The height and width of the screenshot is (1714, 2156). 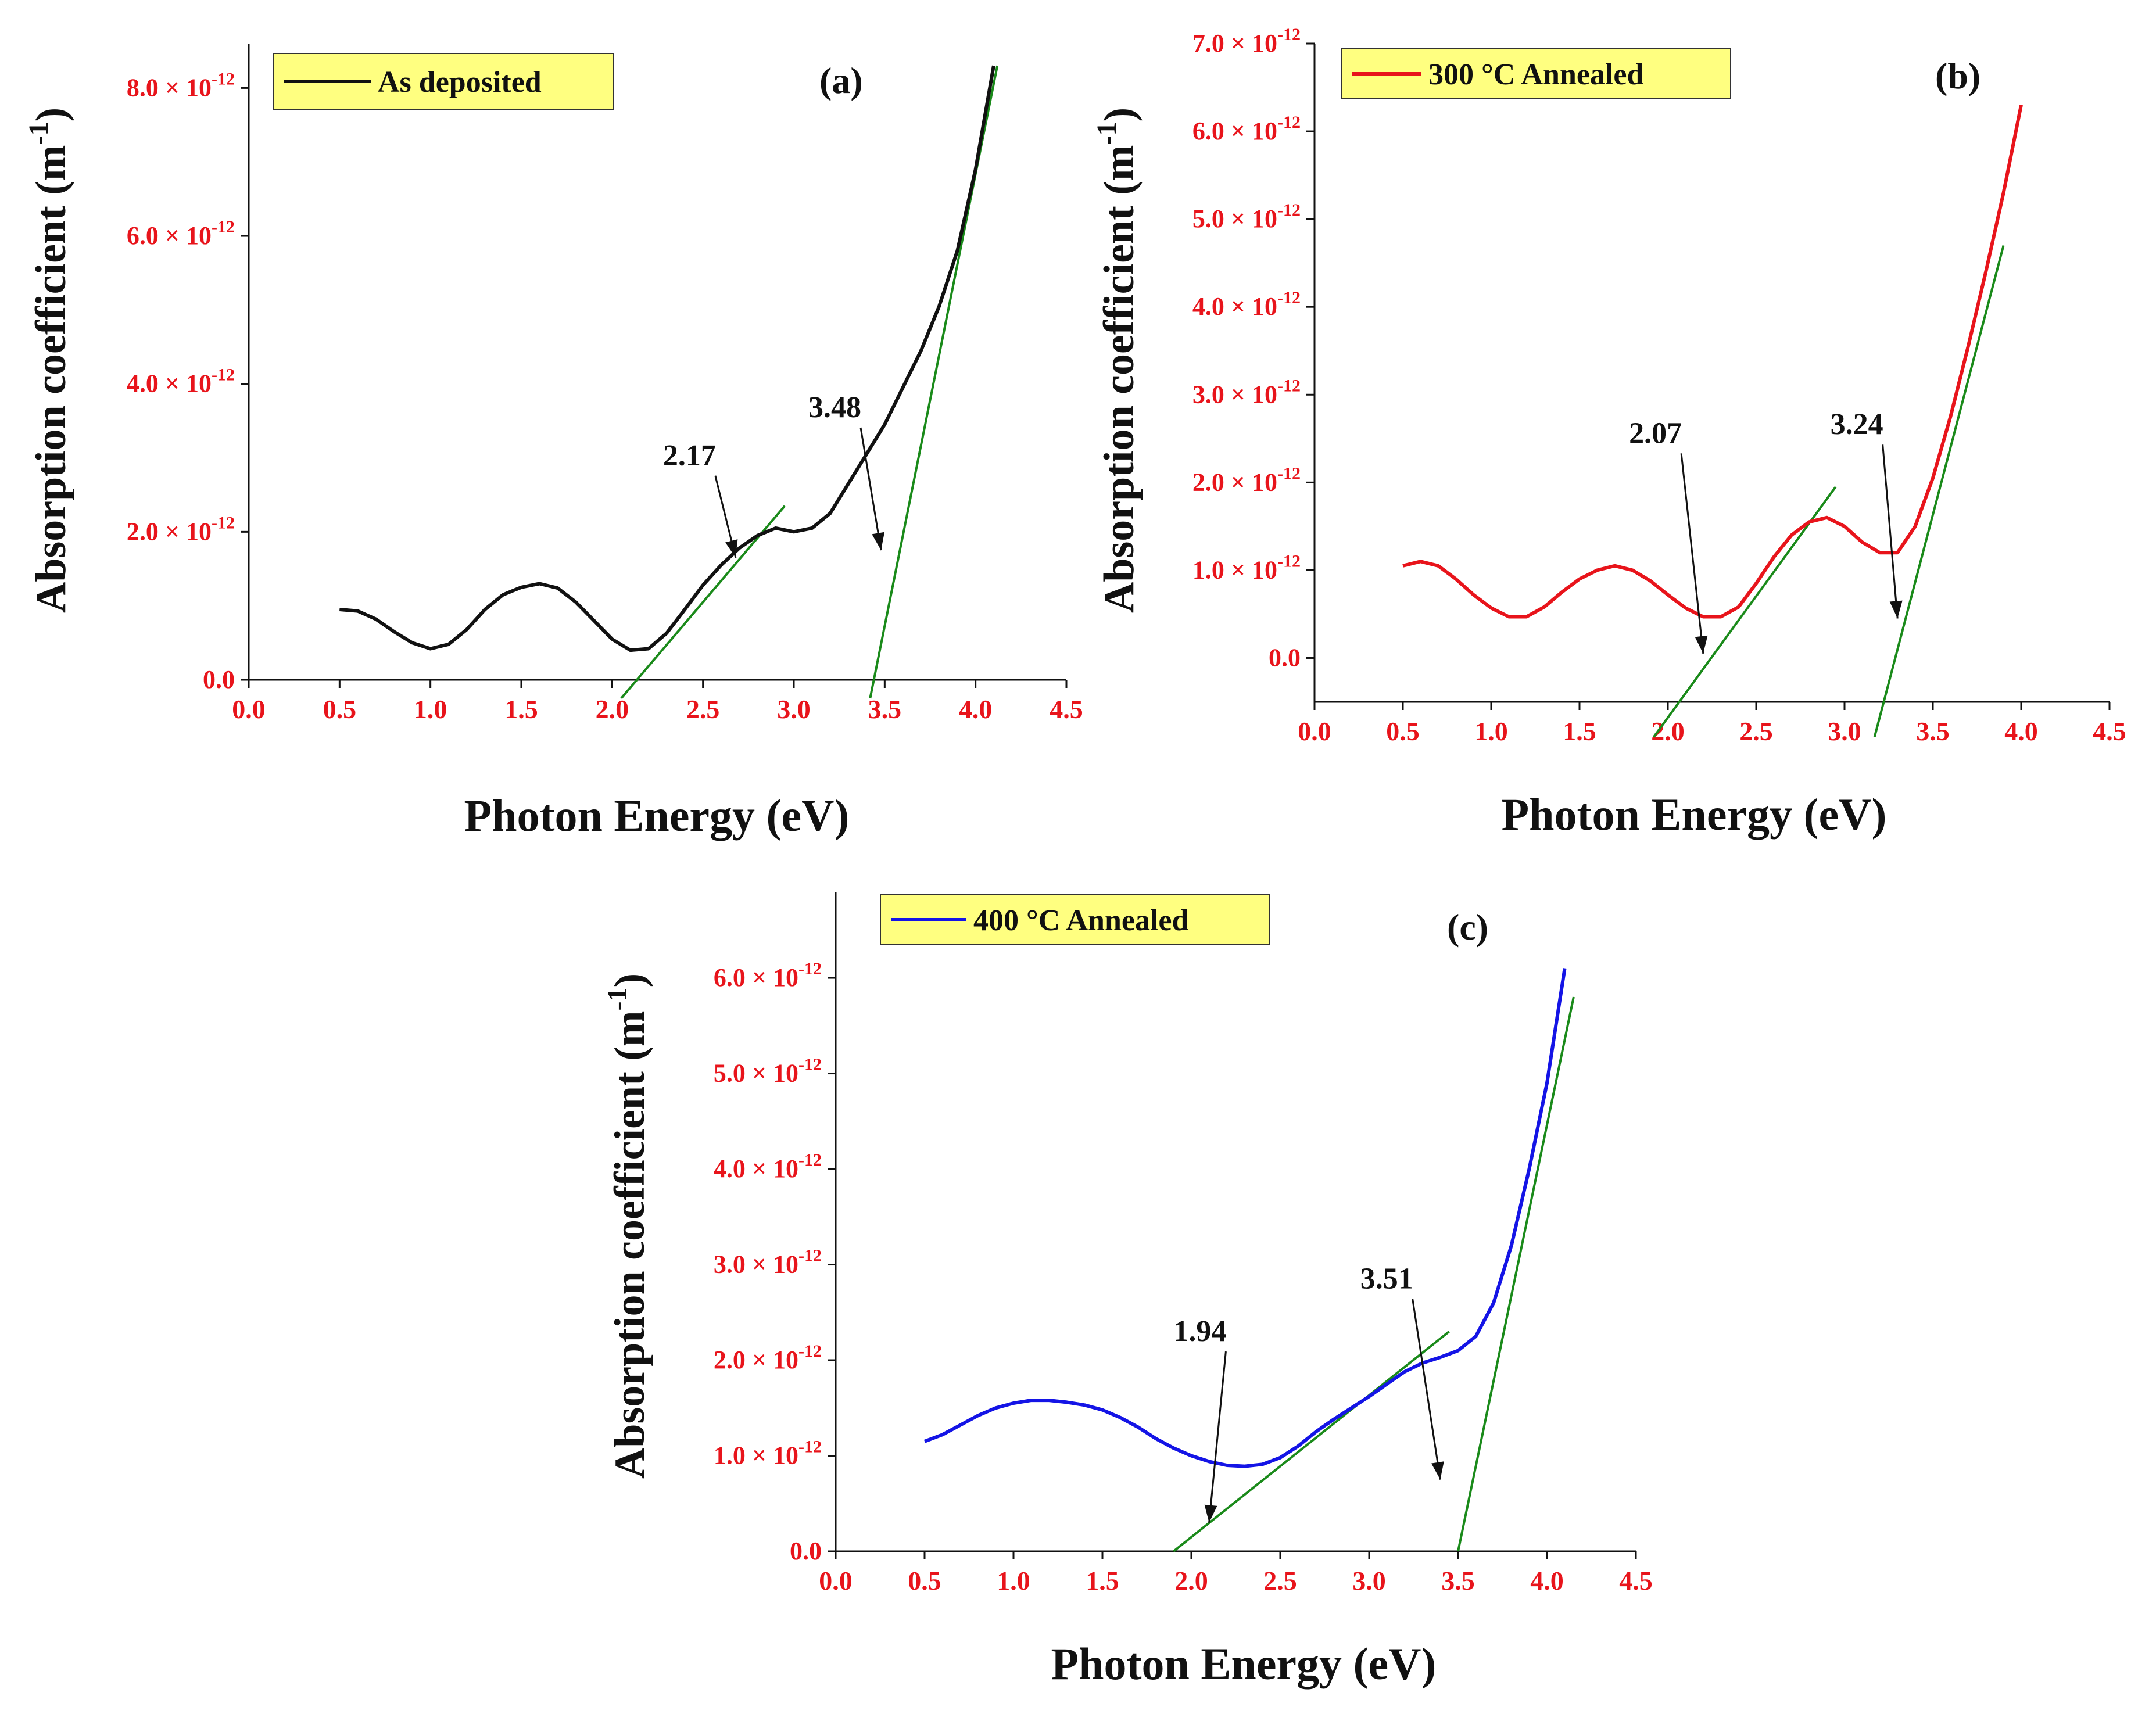 What do you see at coordinates (976, 709) in the screenshot?
I see `x-tick-label: 4.0` at bounding box center [976, 709].